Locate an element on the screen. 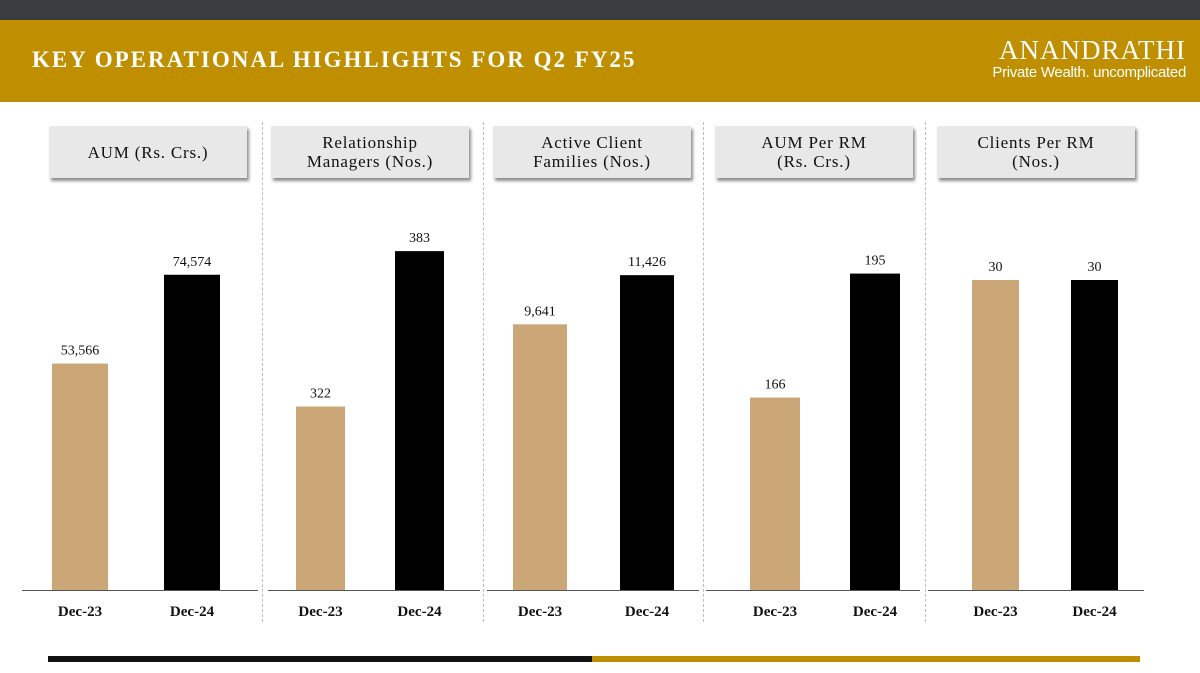 This screenshot has height=673, width=1200. chart-panel: Clients Per RM (Nos.) 30 Dec-23 30 Dec-24 is located at coordinates (1036, 374).